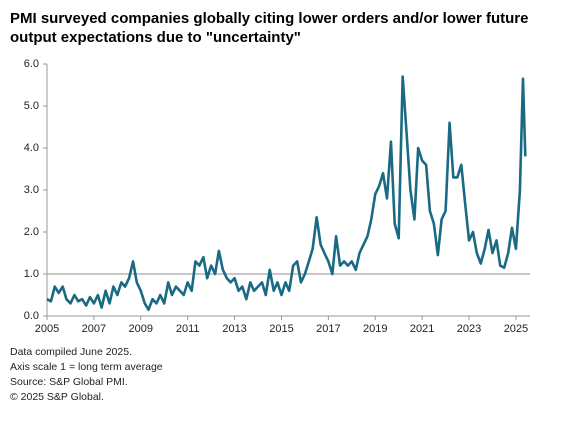  What do you see at coordinates (86, 367) in the screenshot?
I see `footnote: Axis scale 1 = long term average` at bounding box center [86, 367].